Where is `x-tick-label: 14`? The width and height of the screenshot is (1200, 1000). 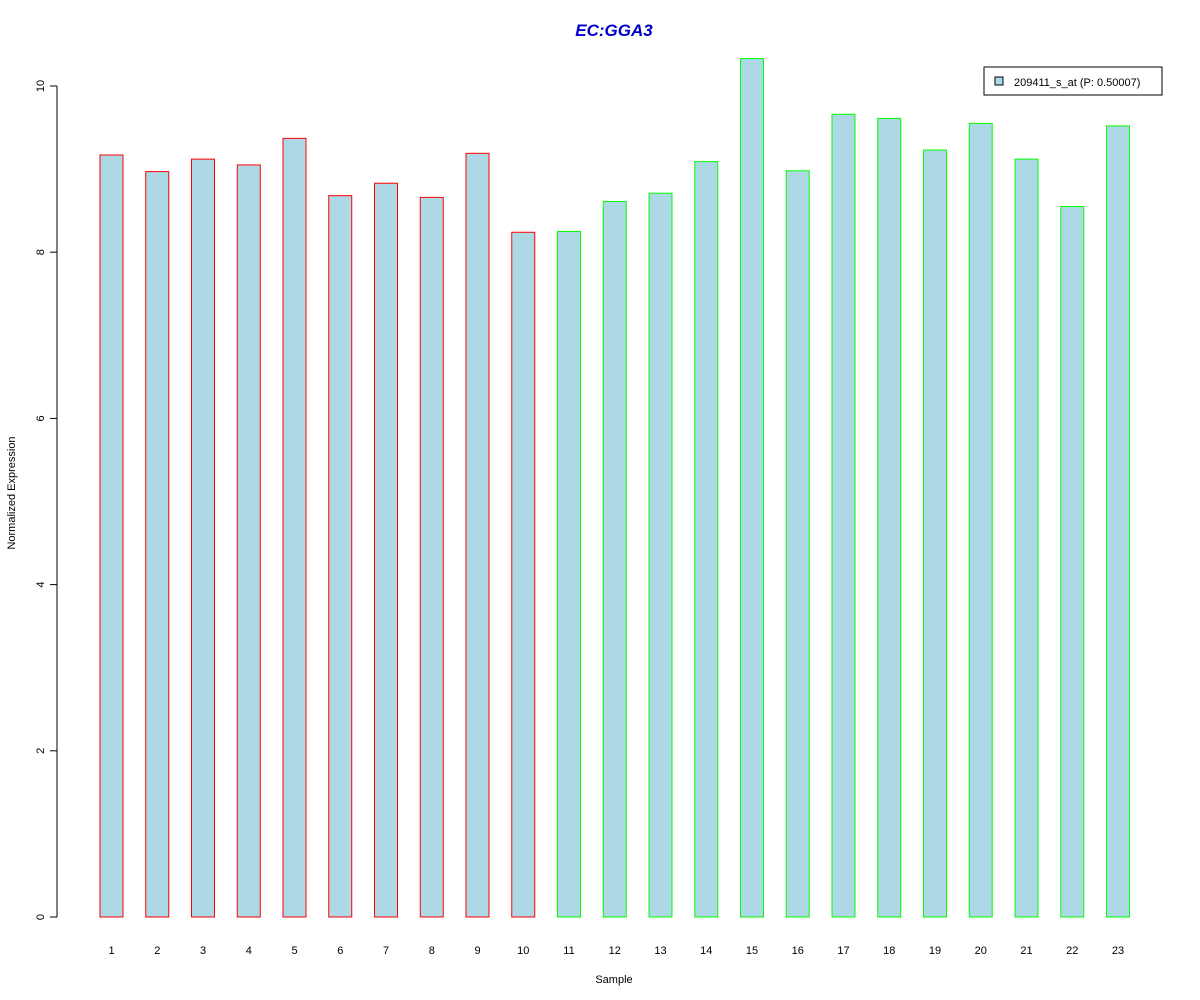 x-tick-label: 14 is located at coordinates (706, 951).